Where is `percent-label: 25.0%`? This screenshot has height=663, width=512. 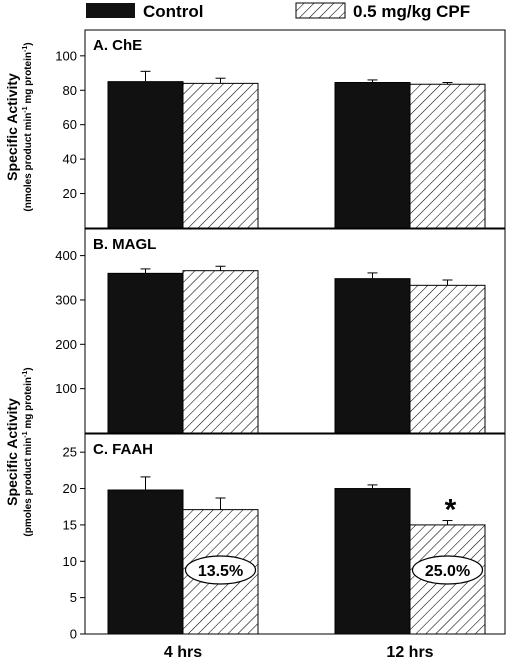
percent-label: 25.0% is located at coordinates (447, 571).